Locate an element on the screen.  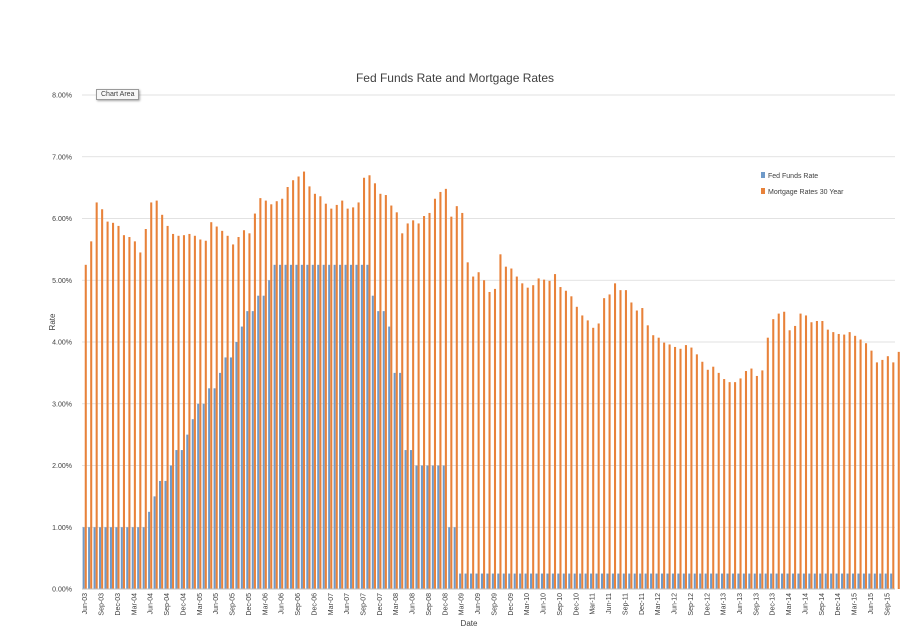
x-tick-label: Mar-15 is located at coordinates (855, 604).